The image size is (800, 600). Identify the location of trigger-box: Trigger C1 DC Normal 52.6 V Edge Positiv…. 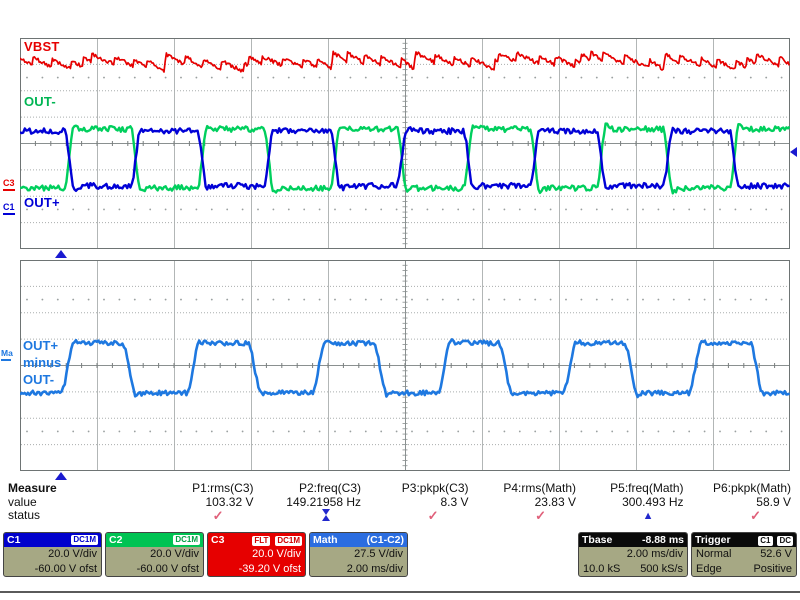
(744, 554).